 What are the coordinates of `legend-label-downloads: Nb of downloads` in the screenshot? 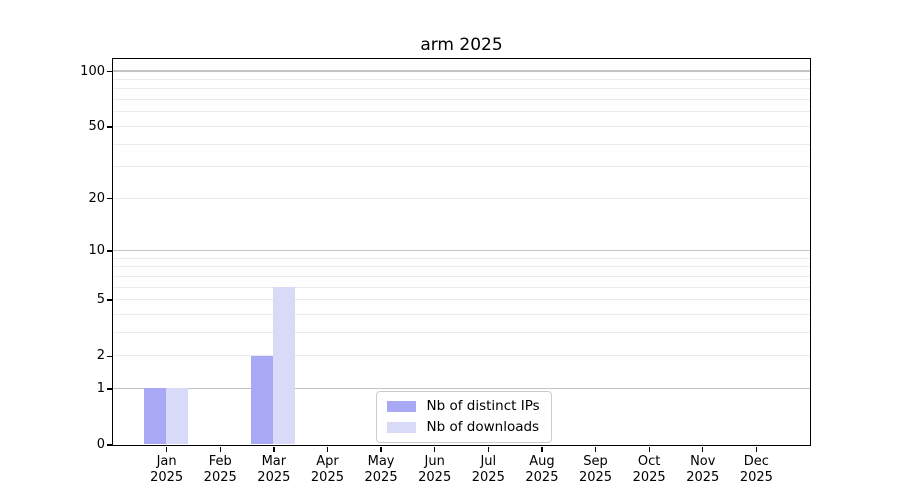 It's located at (483, 426).